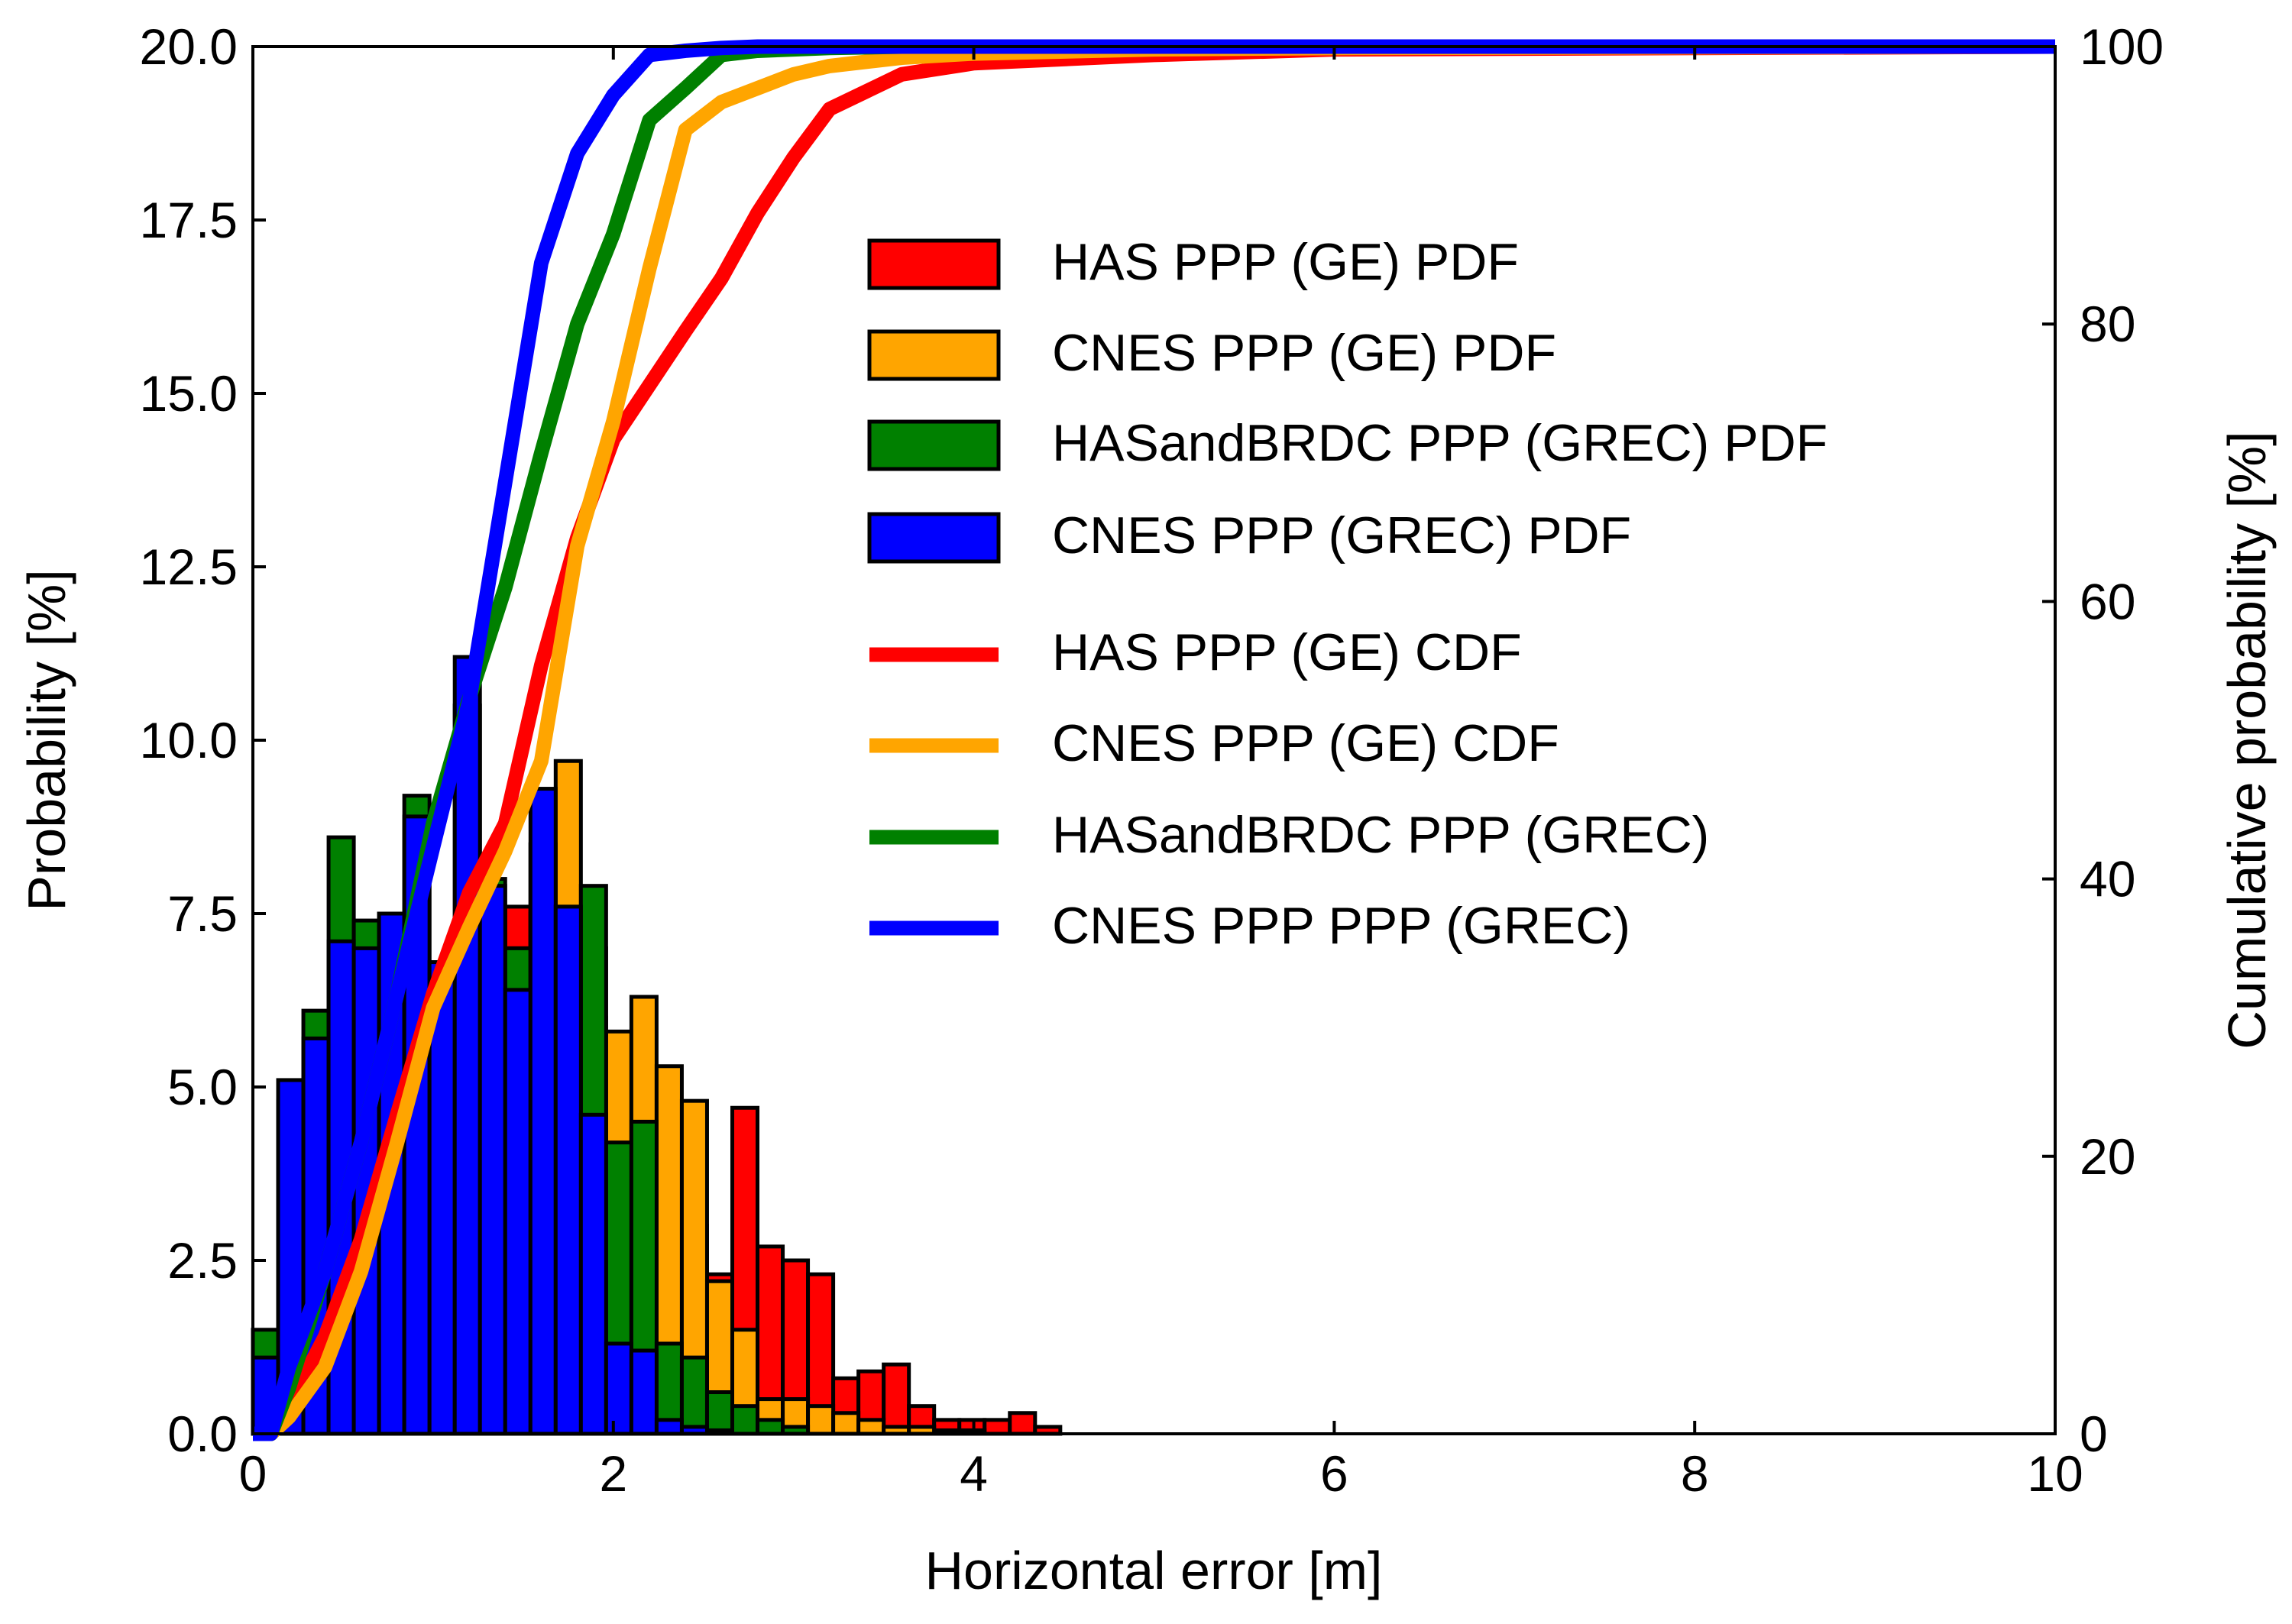 The height and width of the screenshot is (1624, 2292). I want to click on y2-tick-label: 20, so click(2107, 1156).